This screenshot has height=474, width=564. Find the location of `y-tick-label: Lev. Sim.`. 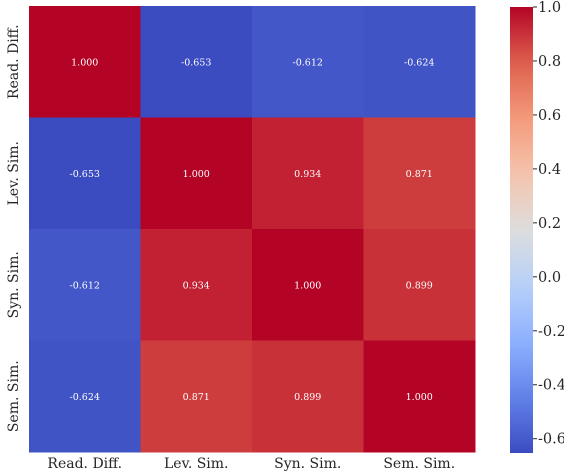

y-tick-label: Lev. Sim. is located at coordinates (14, 173).